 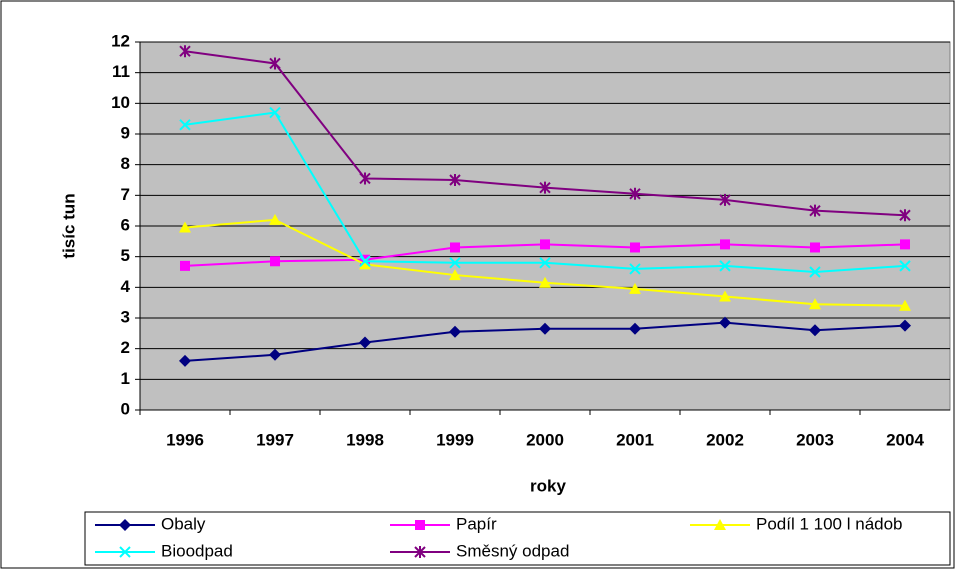 What do you see at coordinates (517, 538) in the screenshot?
I see `legend` at bounding box center [517, 538].